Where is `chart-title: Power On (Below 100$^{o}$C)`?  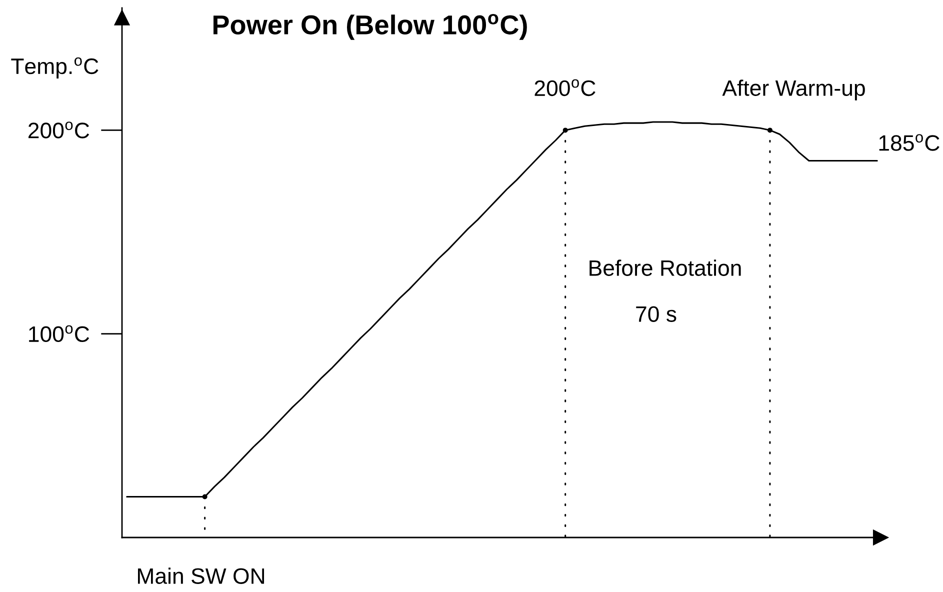
chart-title: Power On (Below 100$^{o}$C) is located at coordinates (370, 27).